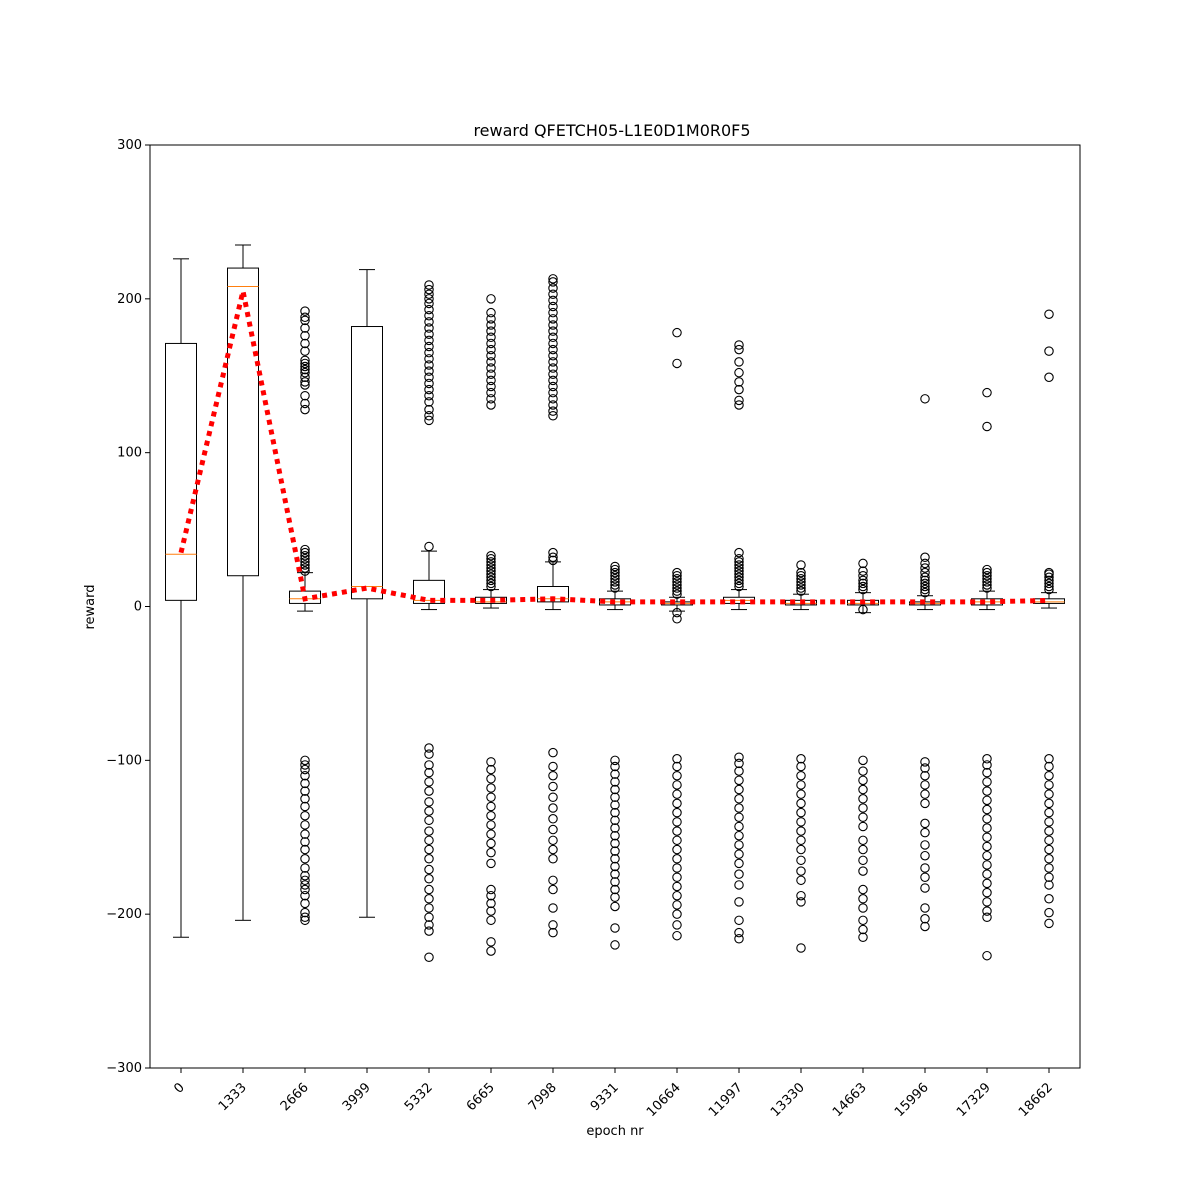 This screenshot has height=1200, width=1200. Describe the element at coordinates (129, 453) in the screenshot. I see `y-tick-label: 100` at that location.